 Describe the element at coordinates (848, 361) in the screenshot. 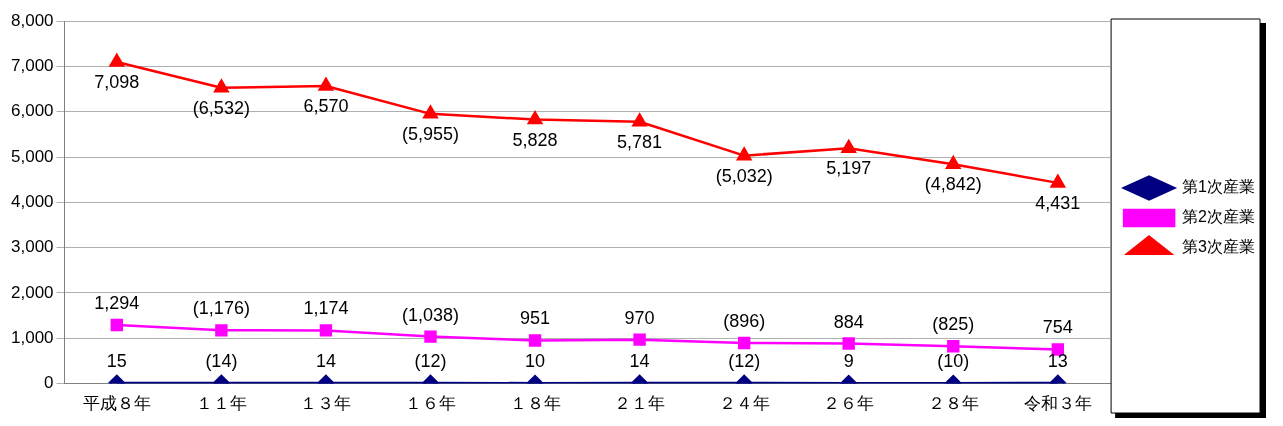

I see `data-label: 9` at that location.